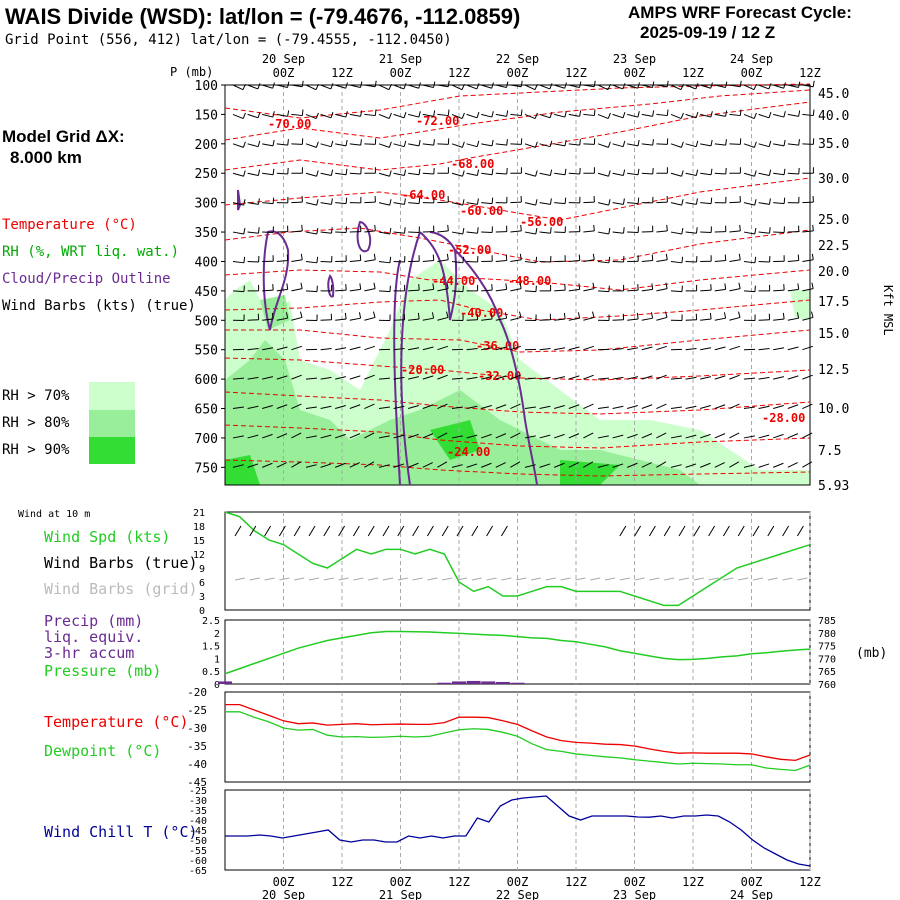 This screenshot has height=900, width=900. What do you see at coordinates (342, 73) in the screenshot?
I see `top-time-tick: 12Z` at bounding box center [342, 73].